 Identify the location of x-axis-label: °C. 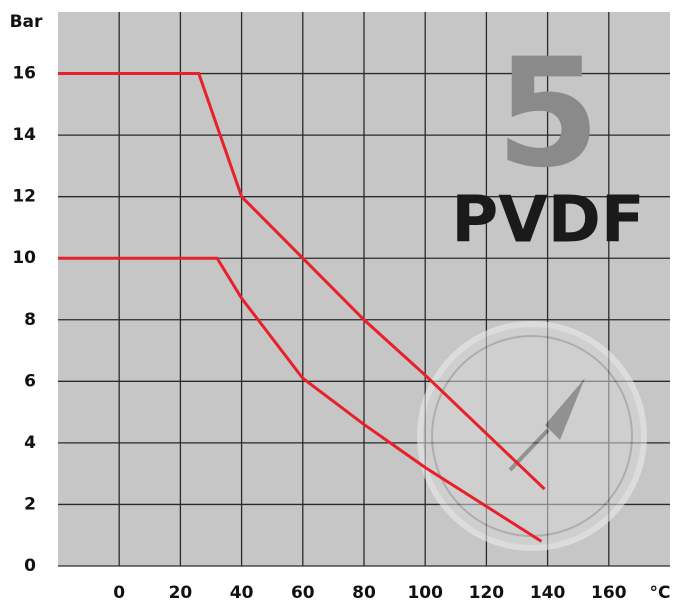
(660, 593).